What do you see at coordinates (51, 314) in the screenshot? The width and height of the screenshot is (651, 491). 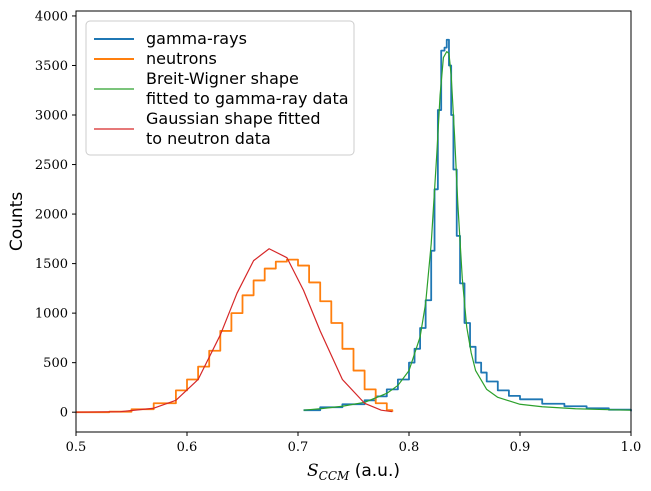 I see `y-tick-label: 1000` at bounding box center [51, 314].